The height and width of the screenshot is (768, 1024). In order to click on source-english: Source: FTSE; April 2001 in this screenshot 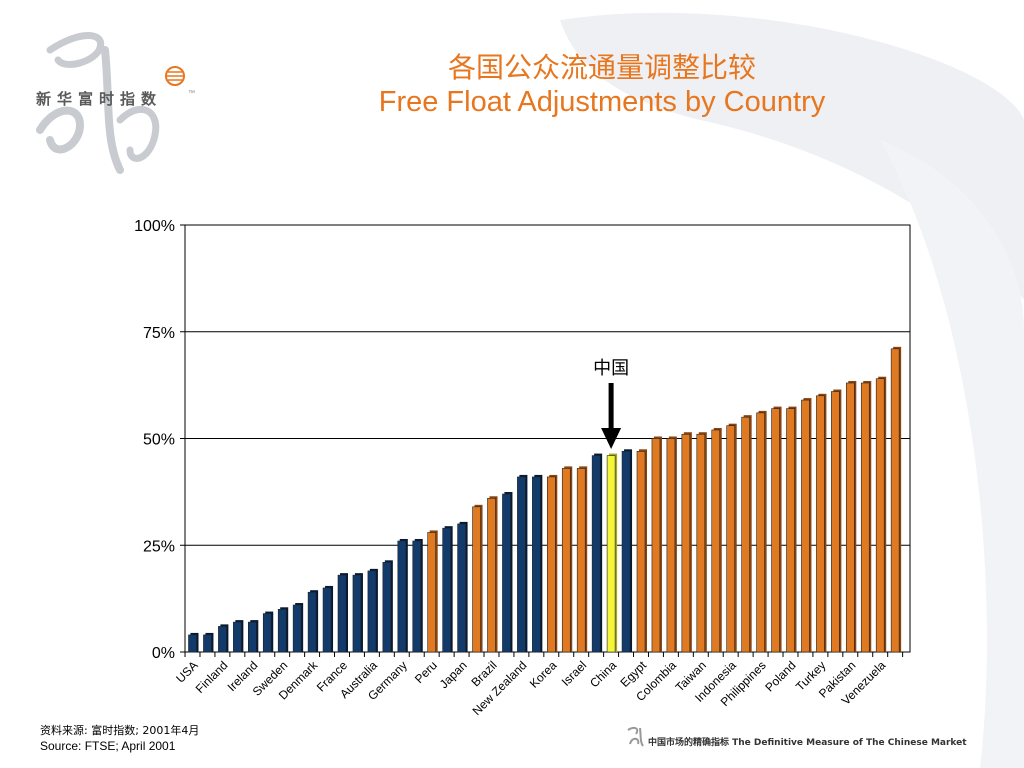, I will do `click(108, 746)`.